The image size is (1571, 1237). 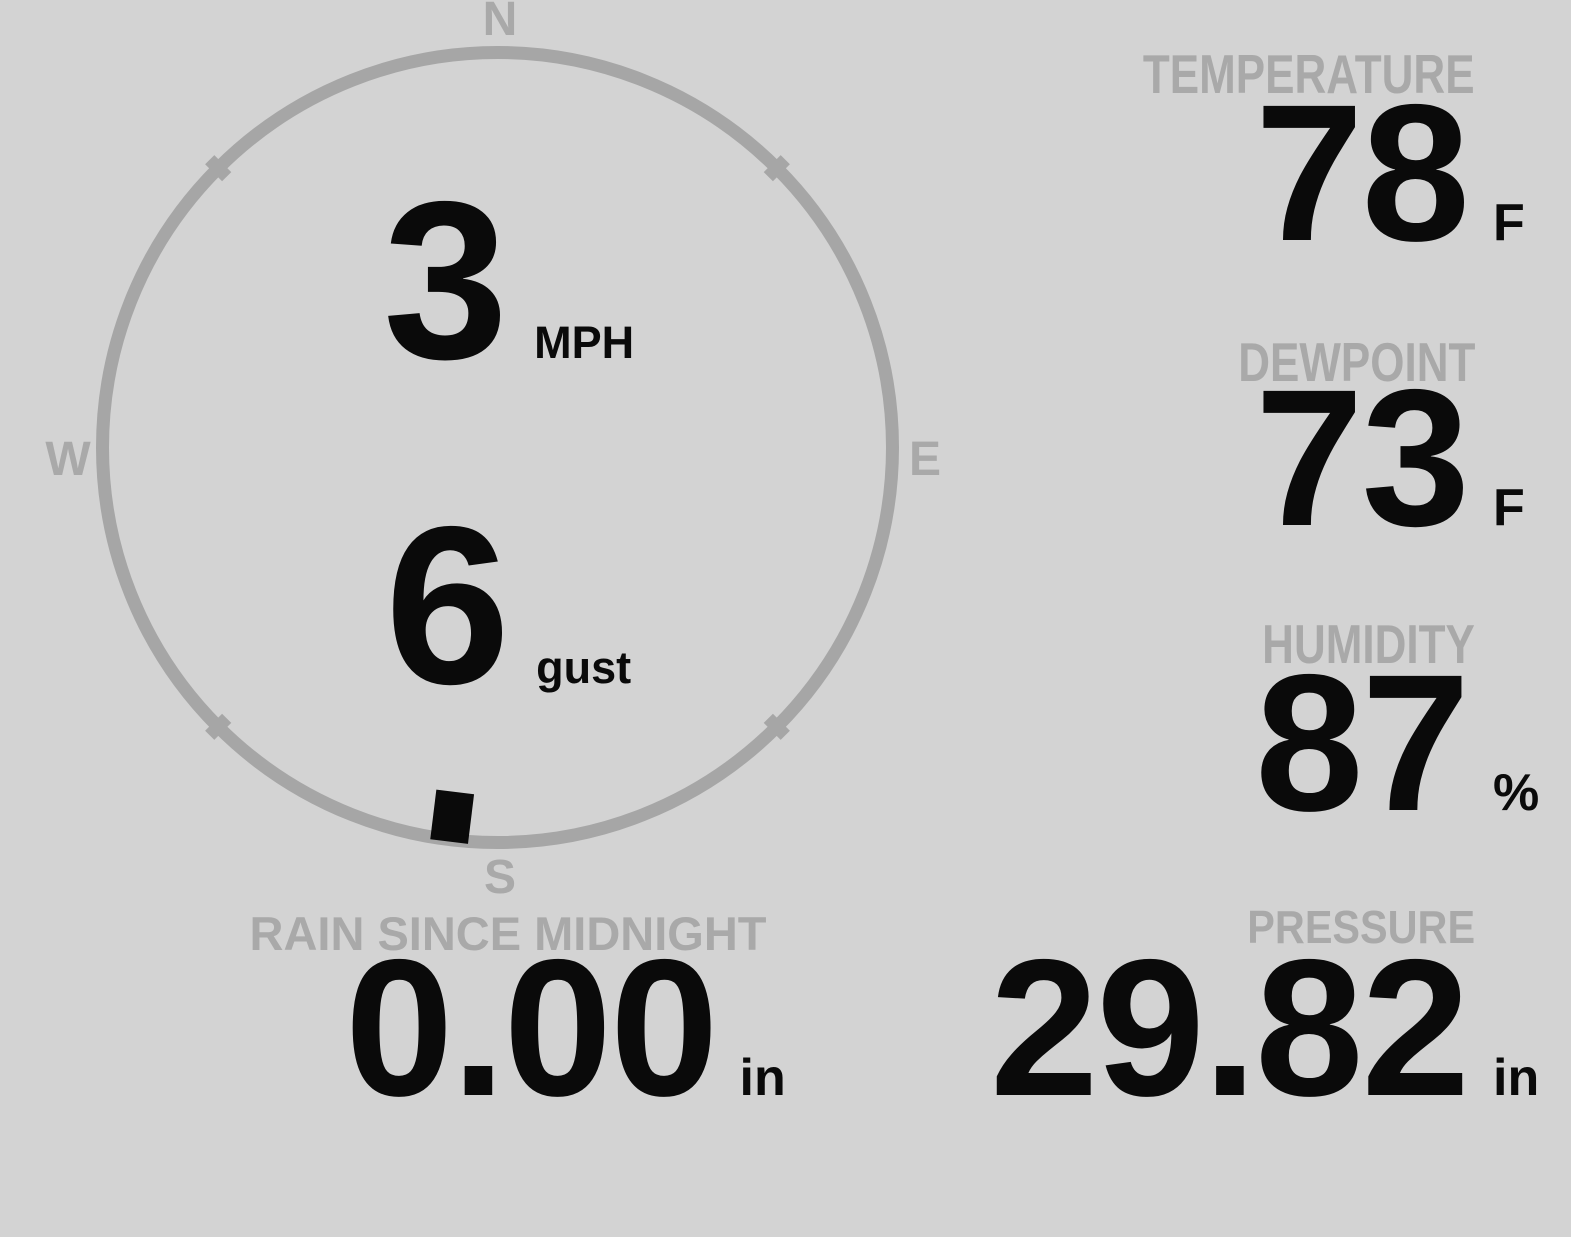 I want to click on tick-nw, so click(x=218, y=168).